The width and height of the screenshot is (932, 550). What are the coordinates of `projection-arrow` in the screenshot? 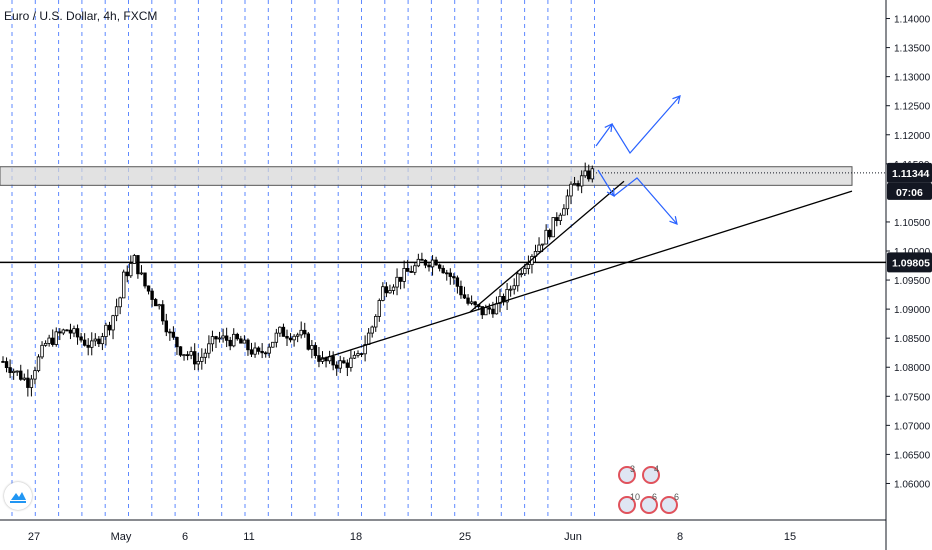 It's located at (645, 201).